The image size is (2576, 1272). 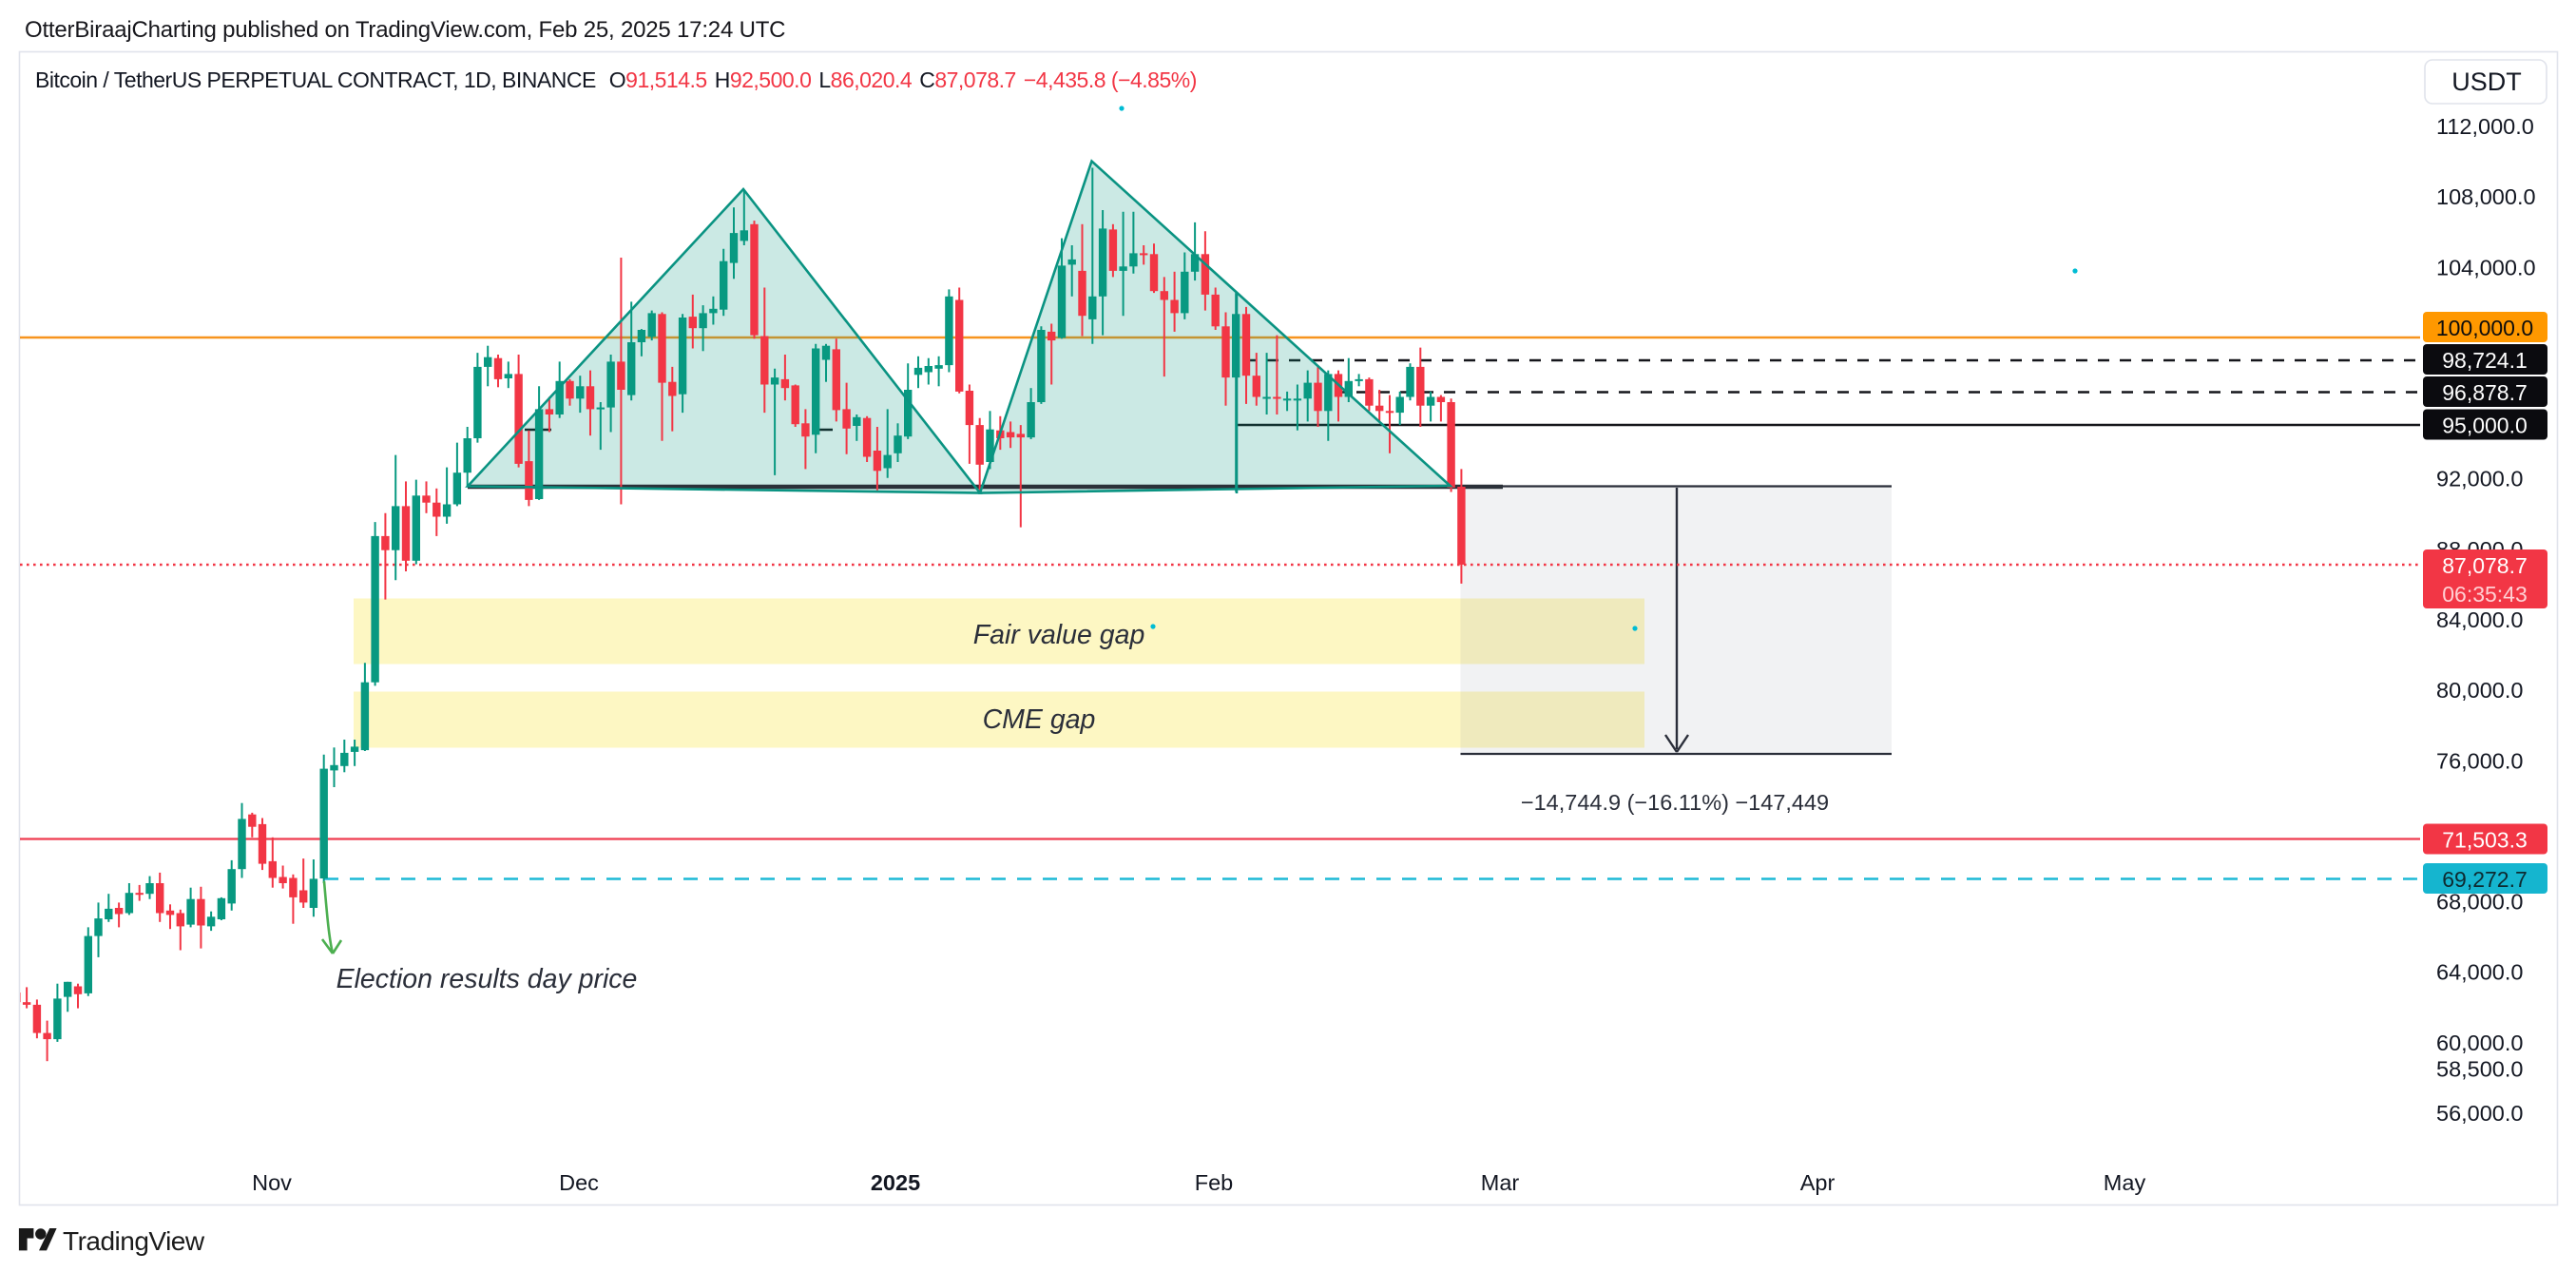 I want to click on svg-text: USDT, so click(x=2486, y=81).